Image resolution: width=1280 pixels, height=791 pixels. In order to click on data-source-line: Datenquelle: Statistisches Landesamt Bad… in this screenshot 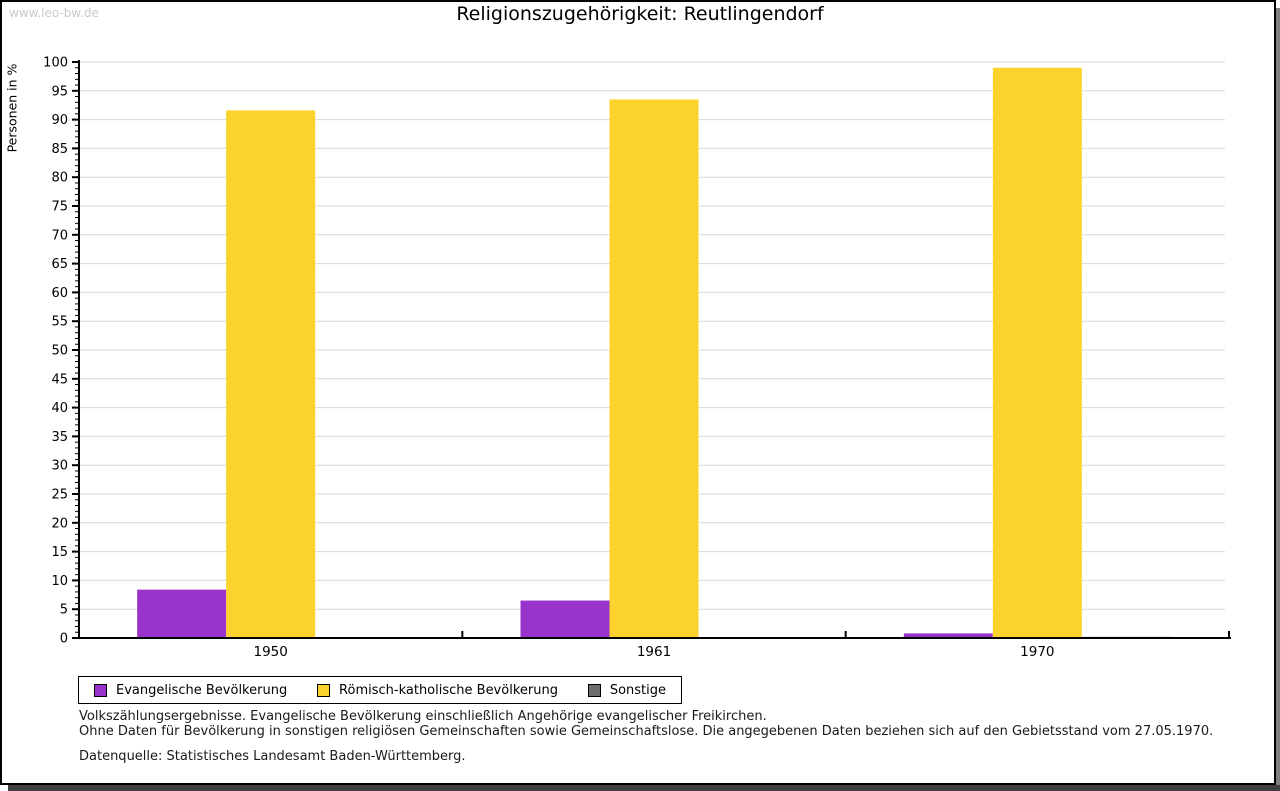, I will do `click(272, 756)`.